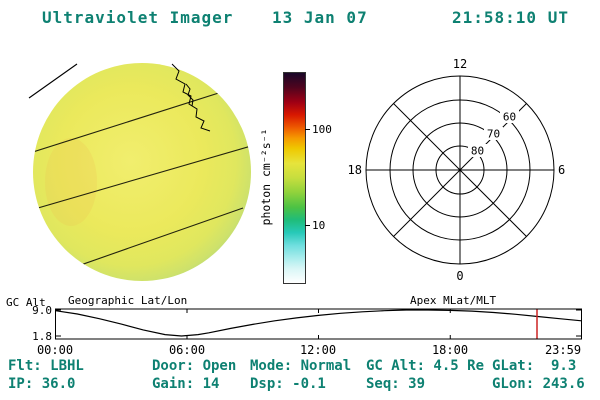  I want to click on status-mode: Mode: Normal, so click(301, 366).